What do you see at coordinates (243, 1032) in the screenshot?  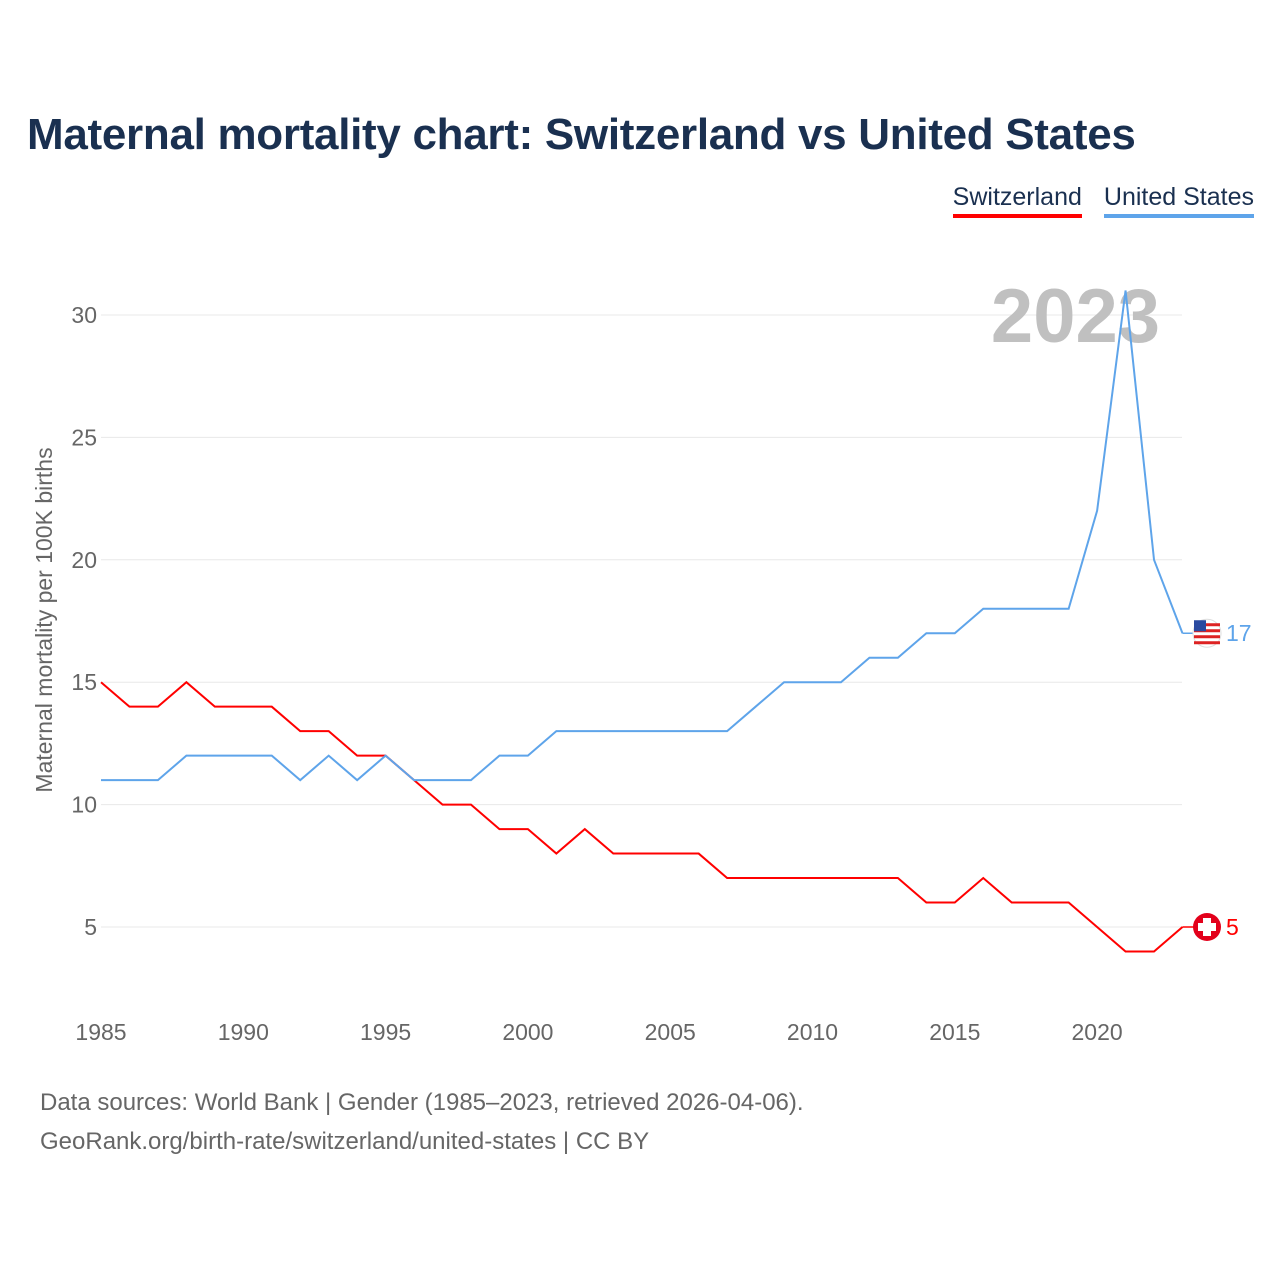 I see `x-tick-label: 1990` at bounding box center [243, 1032].